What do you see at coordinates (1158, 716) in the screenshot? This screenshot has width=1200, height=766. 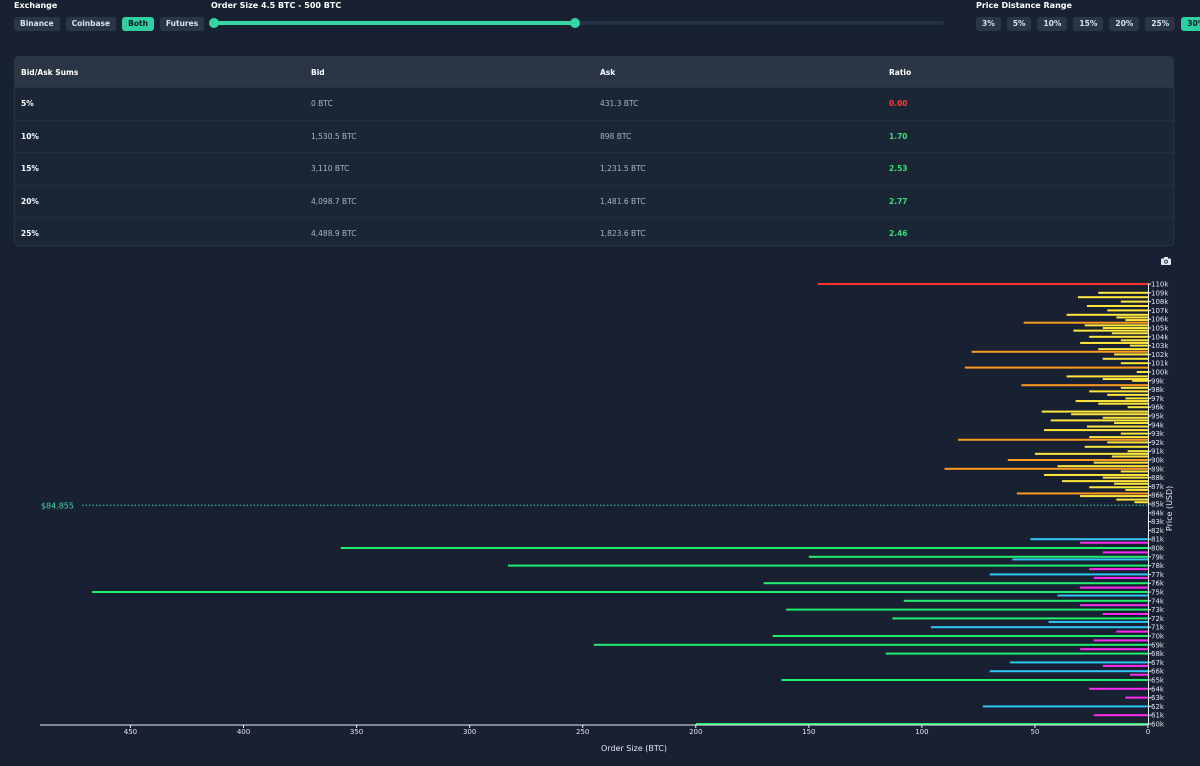 I see `y-tick-label: 61k` at bounding box center [1158, 716].